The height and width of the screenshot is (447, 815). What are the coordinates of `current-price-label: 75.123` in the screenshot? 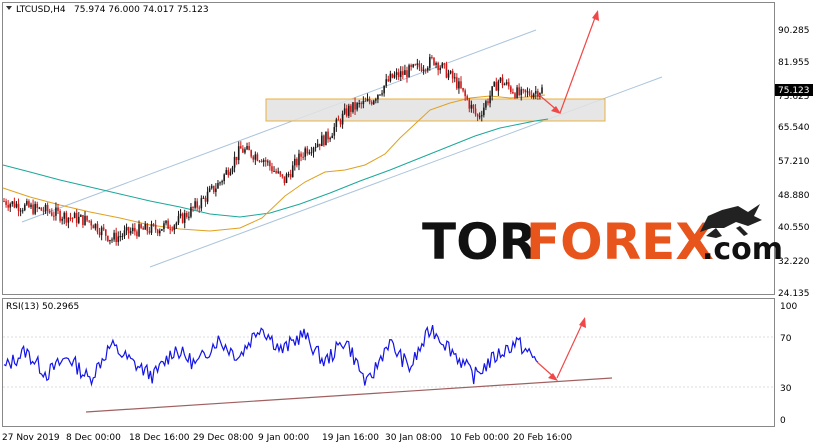 It's located at (794, 91).